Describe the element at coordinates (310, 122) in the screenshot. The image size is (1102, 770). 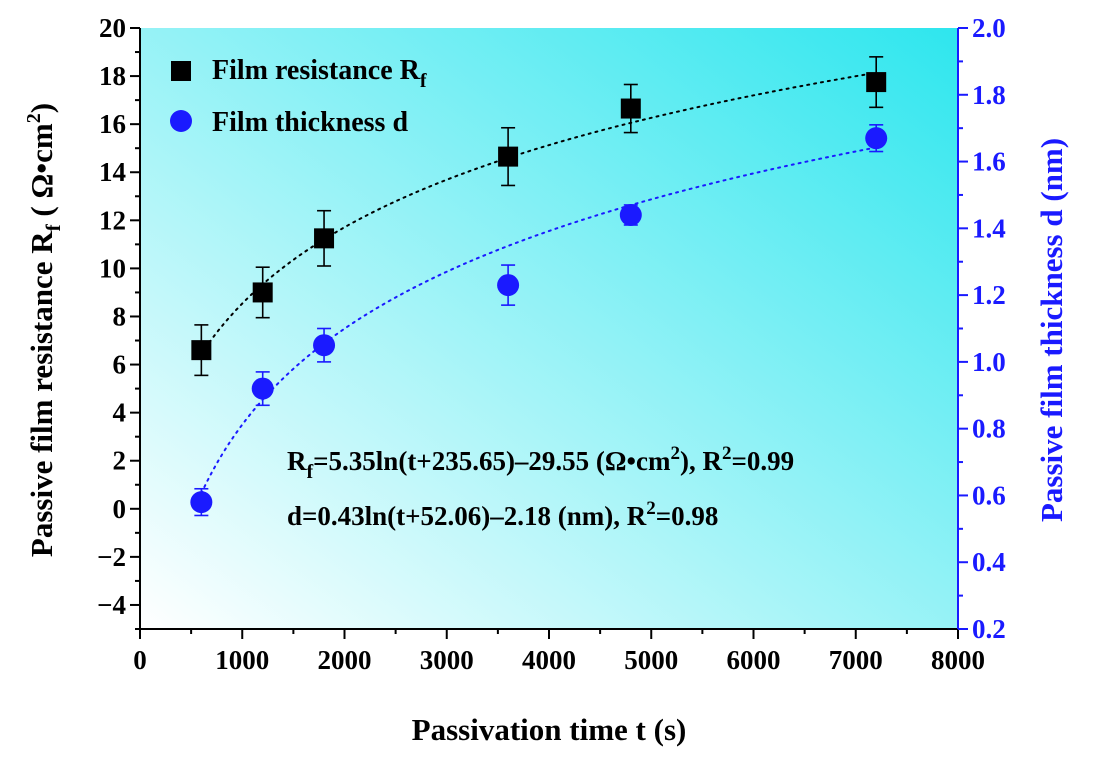
I see `legend-label-thickness: Film thickness d` at that location.